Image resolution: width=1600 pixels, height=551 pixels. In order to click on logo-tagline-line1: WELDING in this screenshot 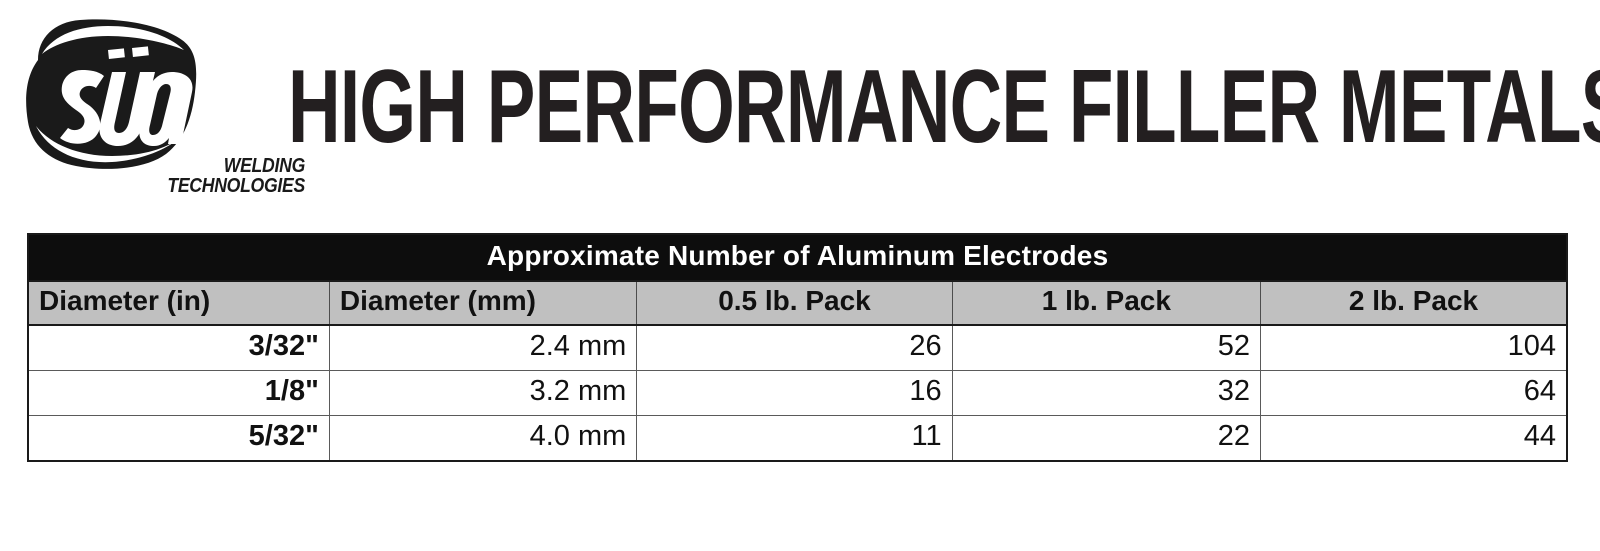, I will do `click(264, 166)`.